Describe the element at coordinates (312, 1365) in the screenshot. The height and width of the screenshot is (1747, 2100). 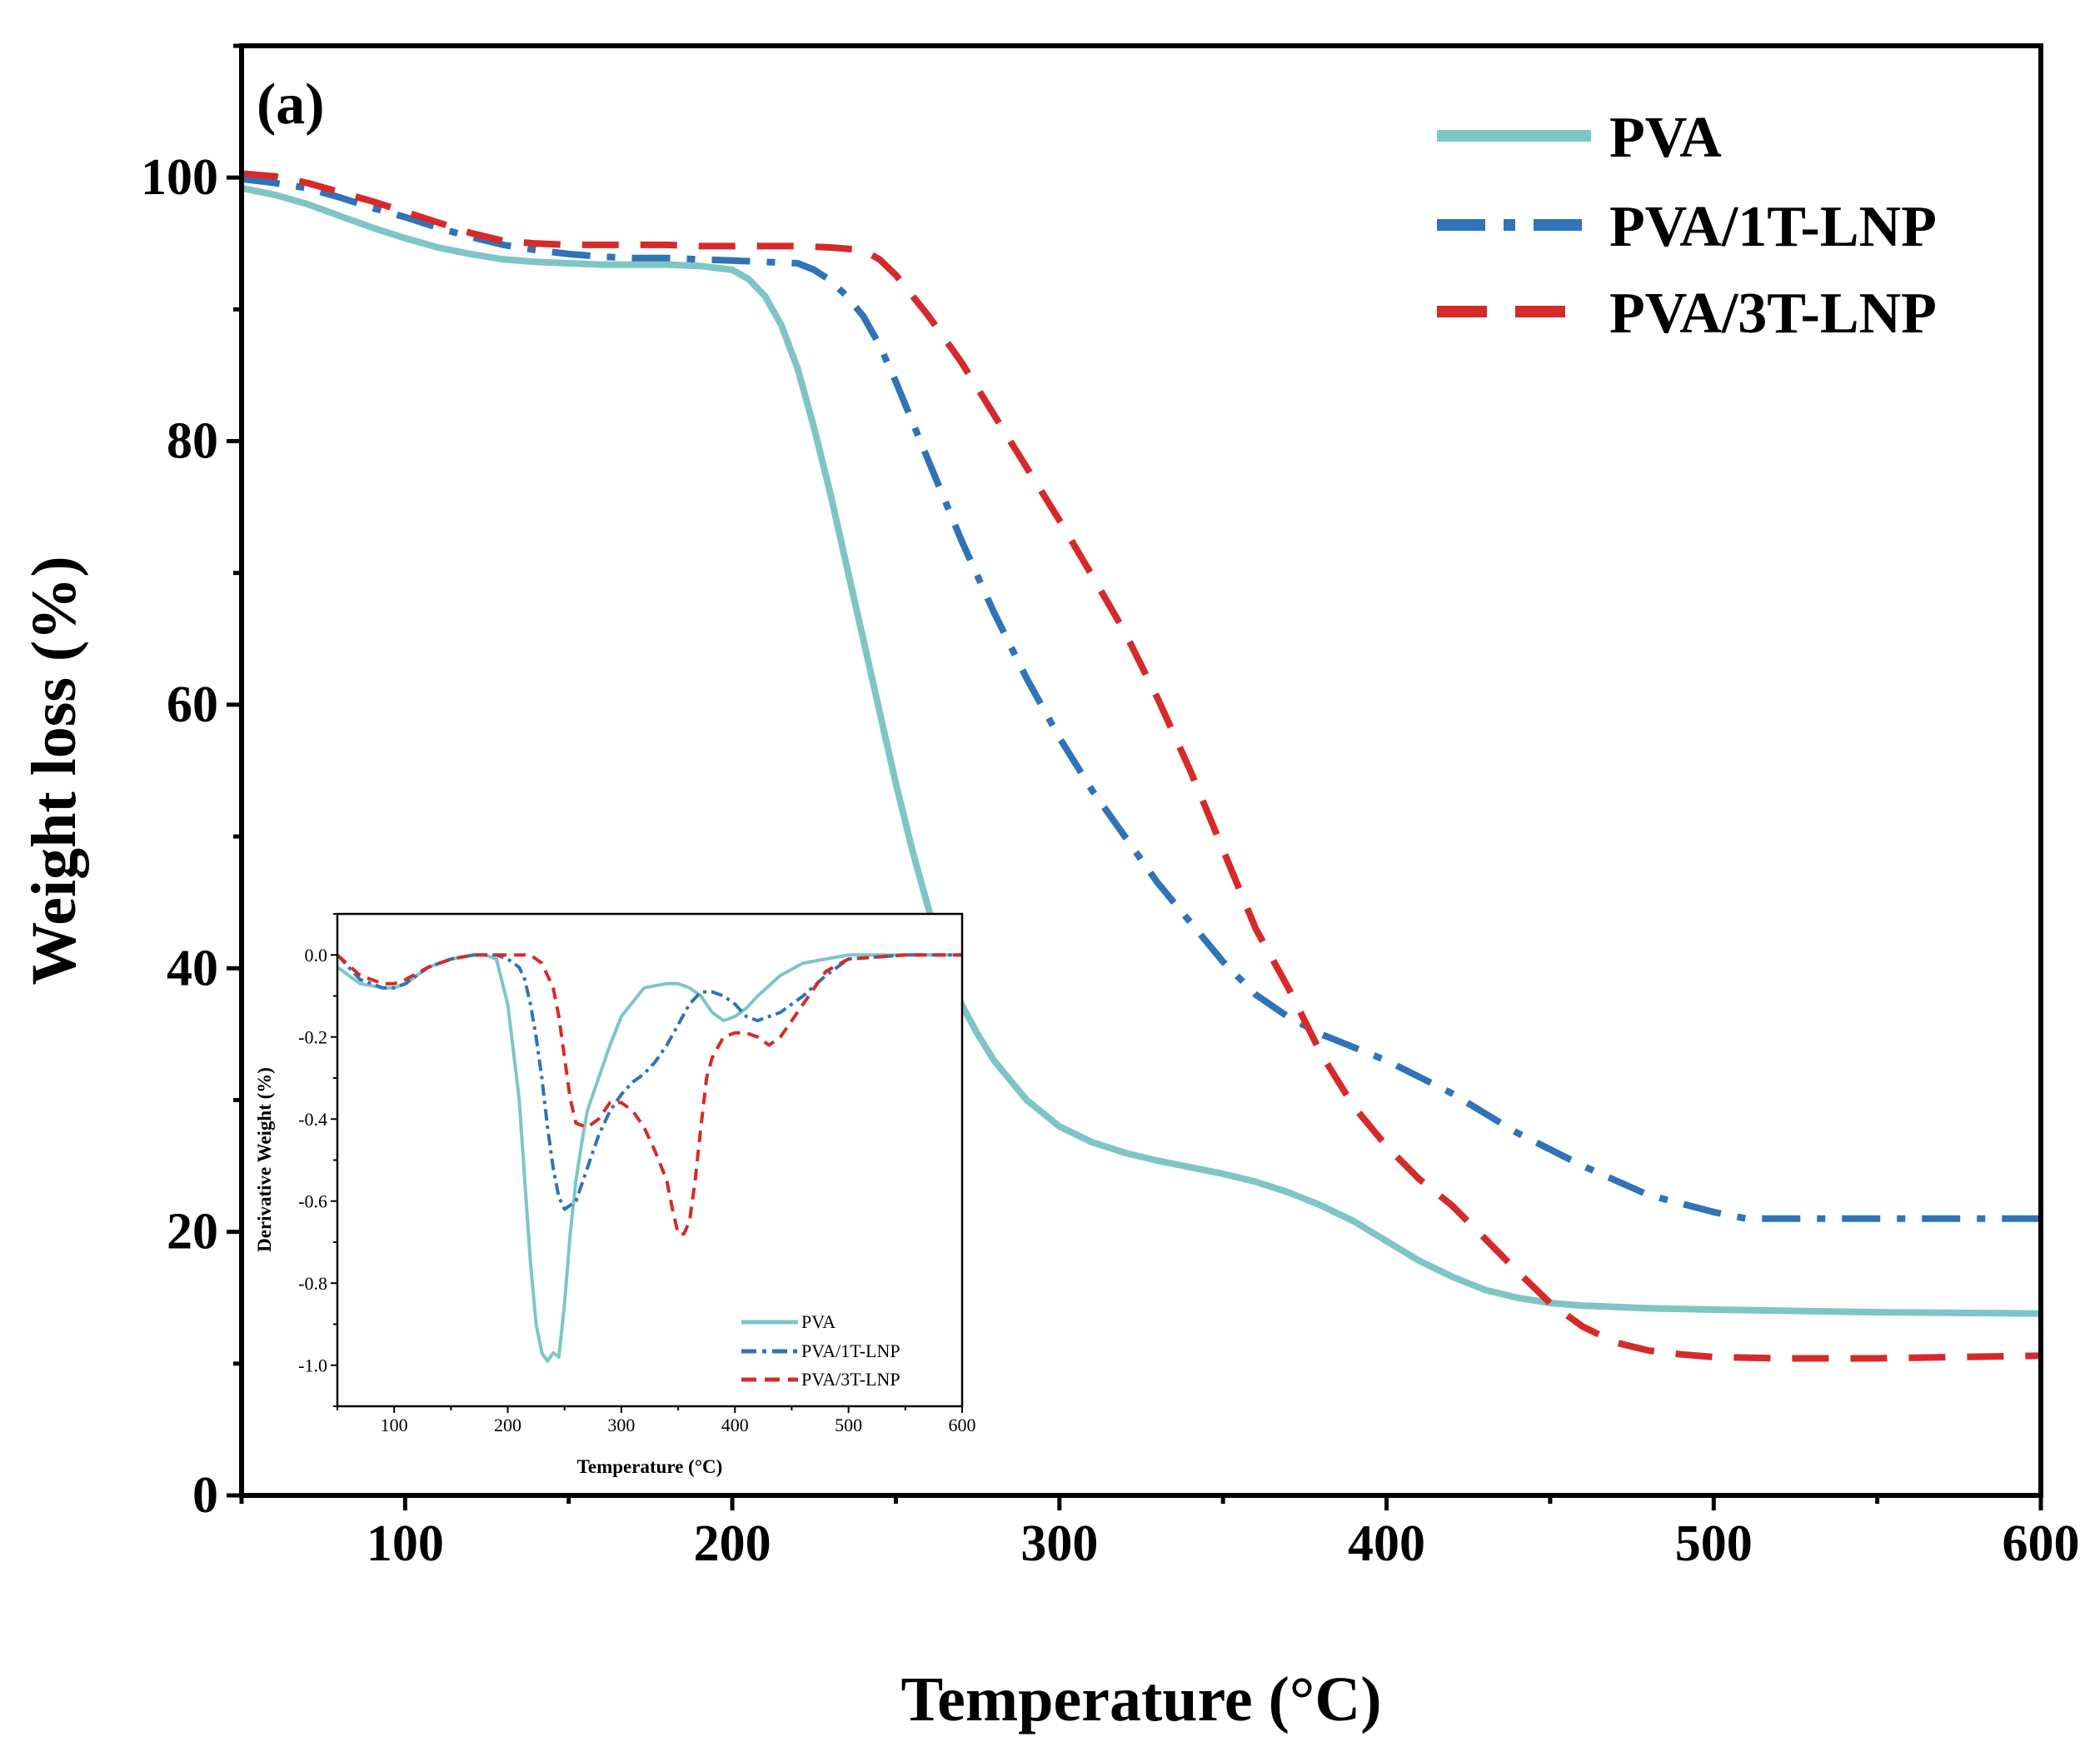
I see `inset-y-tick-label: -1.0` at that location.